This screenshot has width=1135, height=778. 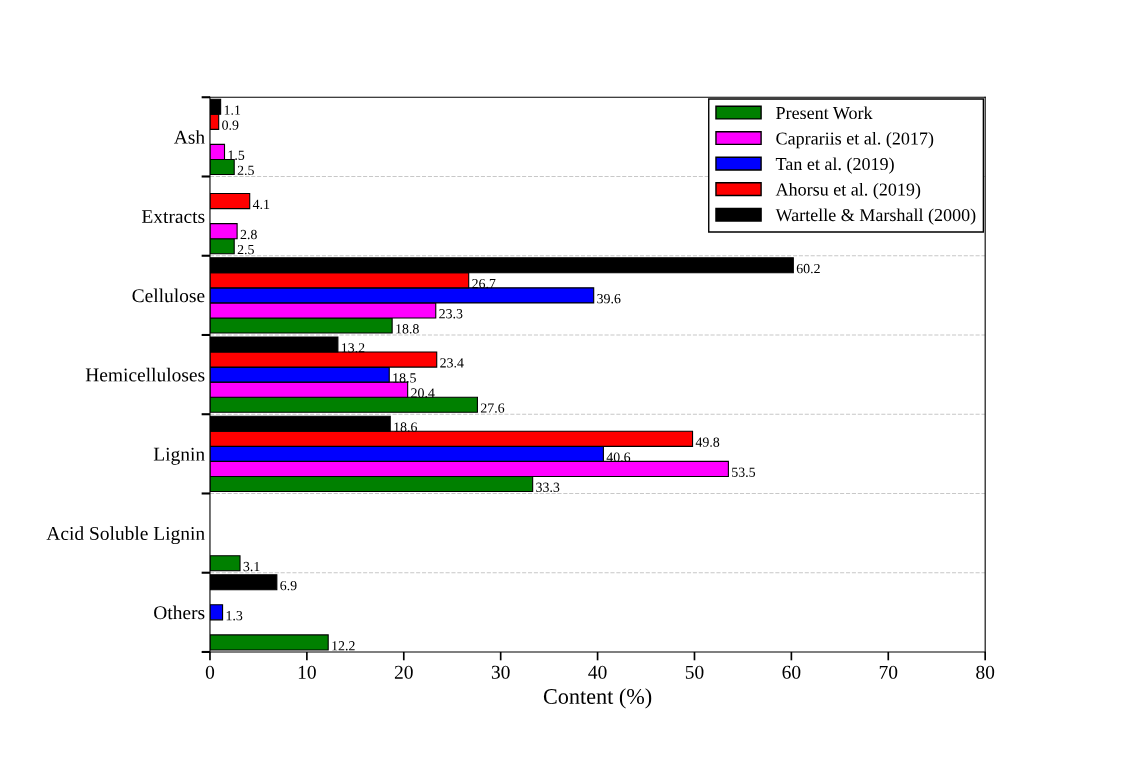 What do you see at coordinates (609, 299) in the screenshot?
I see `data-label: 39.6` at bounding box center [609, 299].